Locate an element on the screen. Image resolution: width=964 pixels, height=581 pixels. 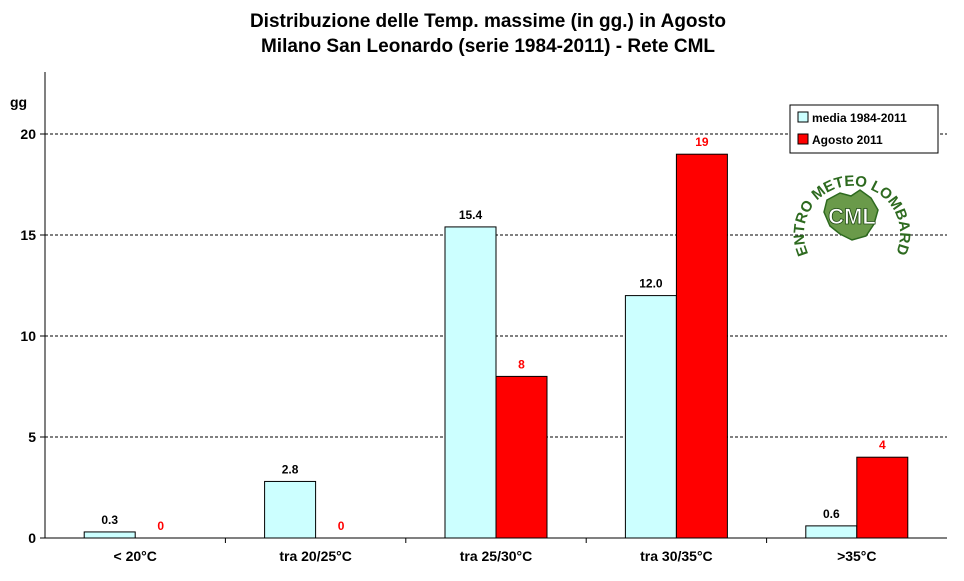
data-label-media-1: 2.8 is located at coordinates (290, 469).